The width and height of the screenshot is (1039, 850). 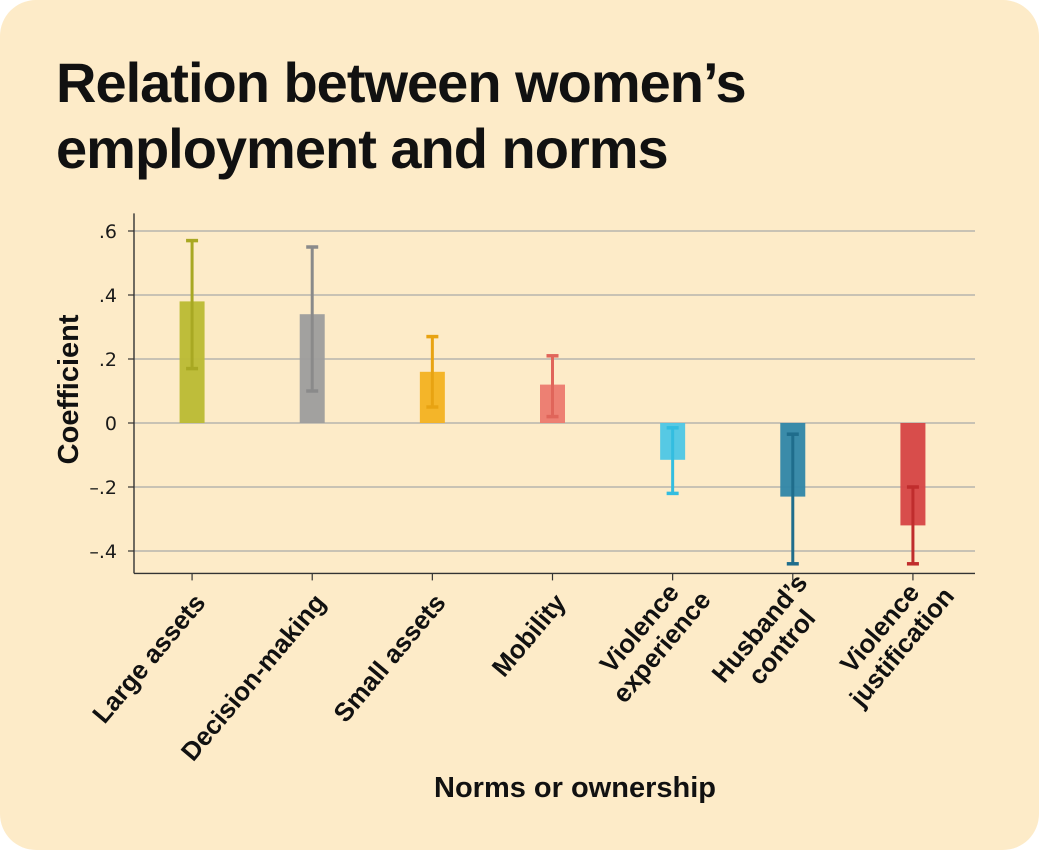 What do you see at coordinates (103, 552) in the screenshot?
I see `y-tick-label: –.4` at bounding box center [103, 552].